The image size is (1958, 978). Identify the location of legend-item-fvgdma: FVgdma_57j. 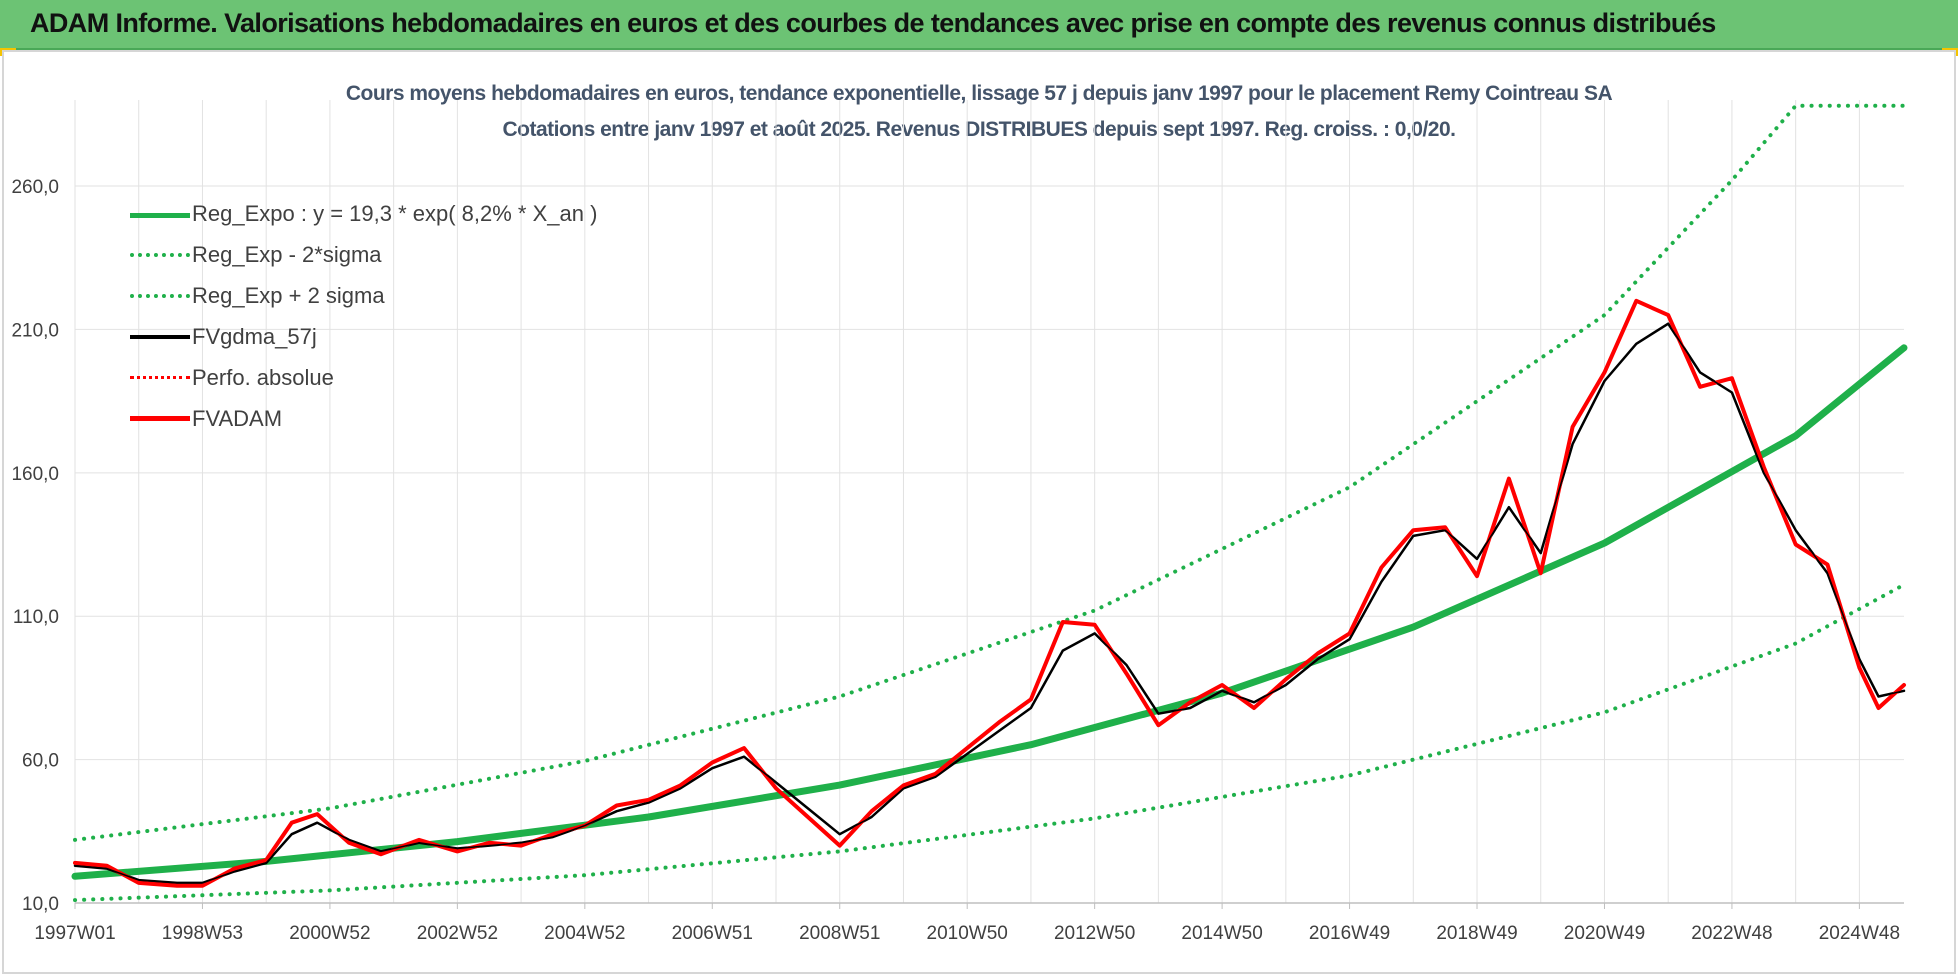
(363, 336).